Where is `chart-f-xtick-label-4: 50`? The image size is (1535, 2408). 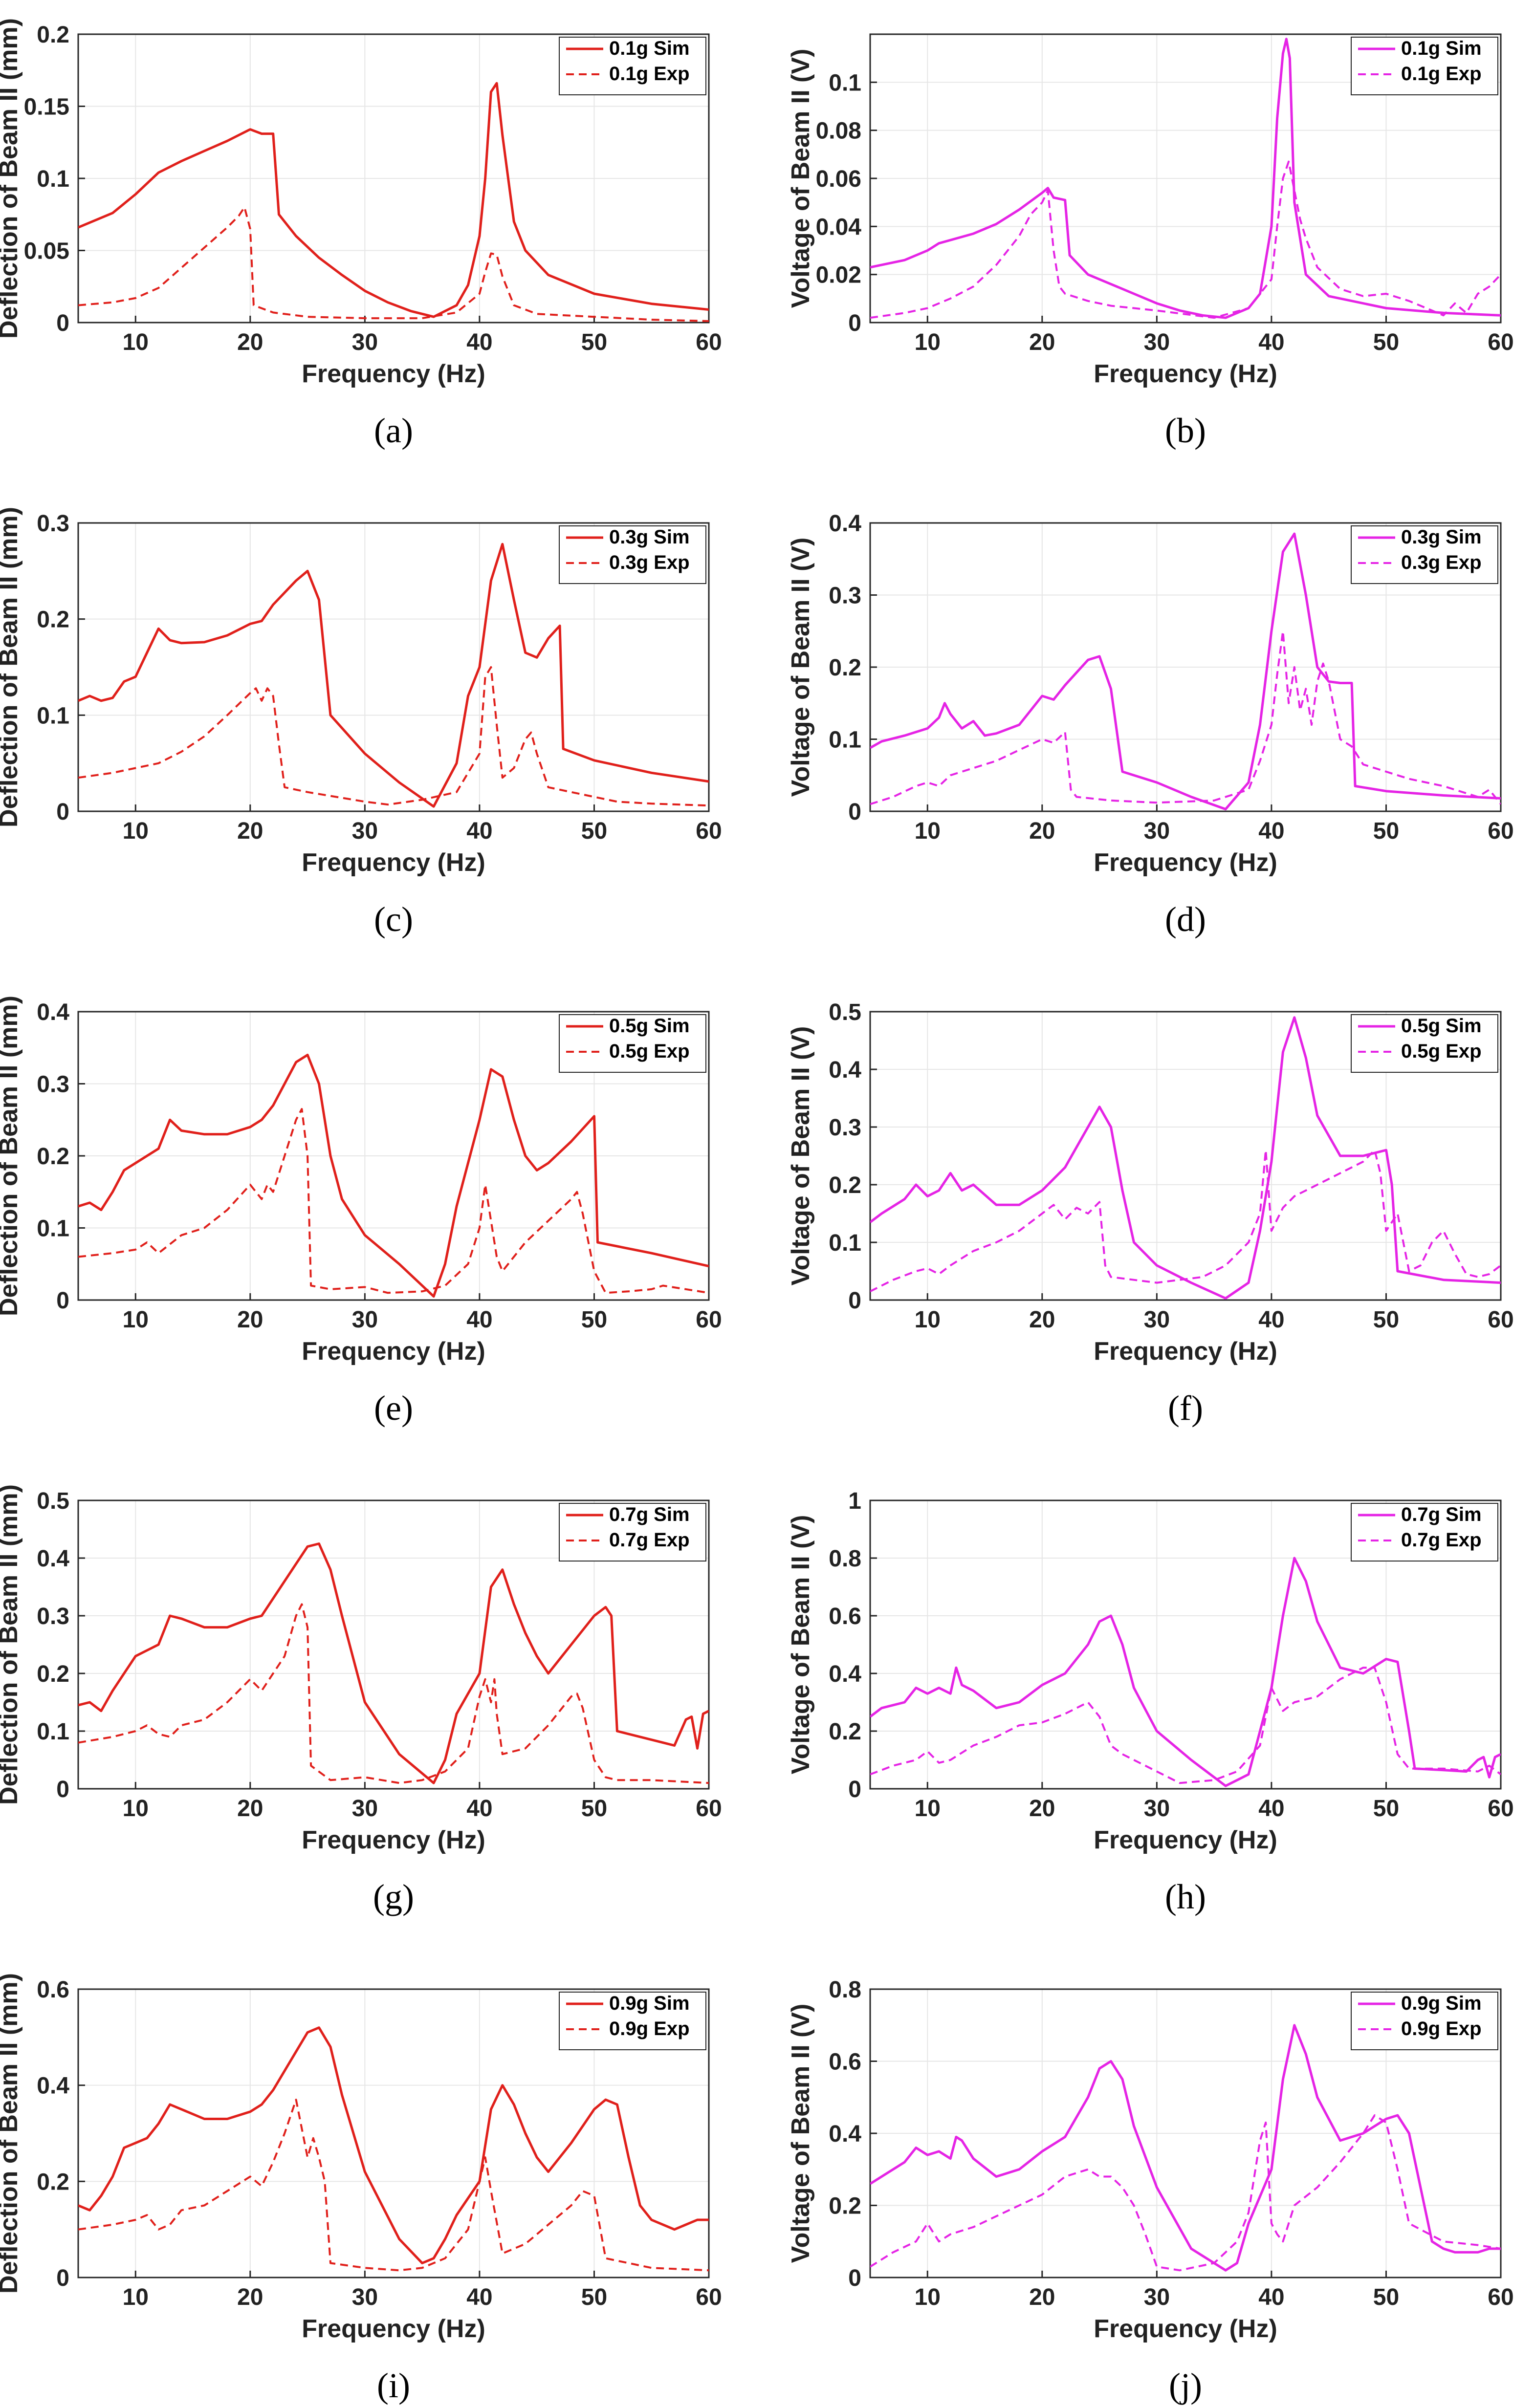
chart-f-xtick-label-4: 50 is located at coordinates (1386, 1320).